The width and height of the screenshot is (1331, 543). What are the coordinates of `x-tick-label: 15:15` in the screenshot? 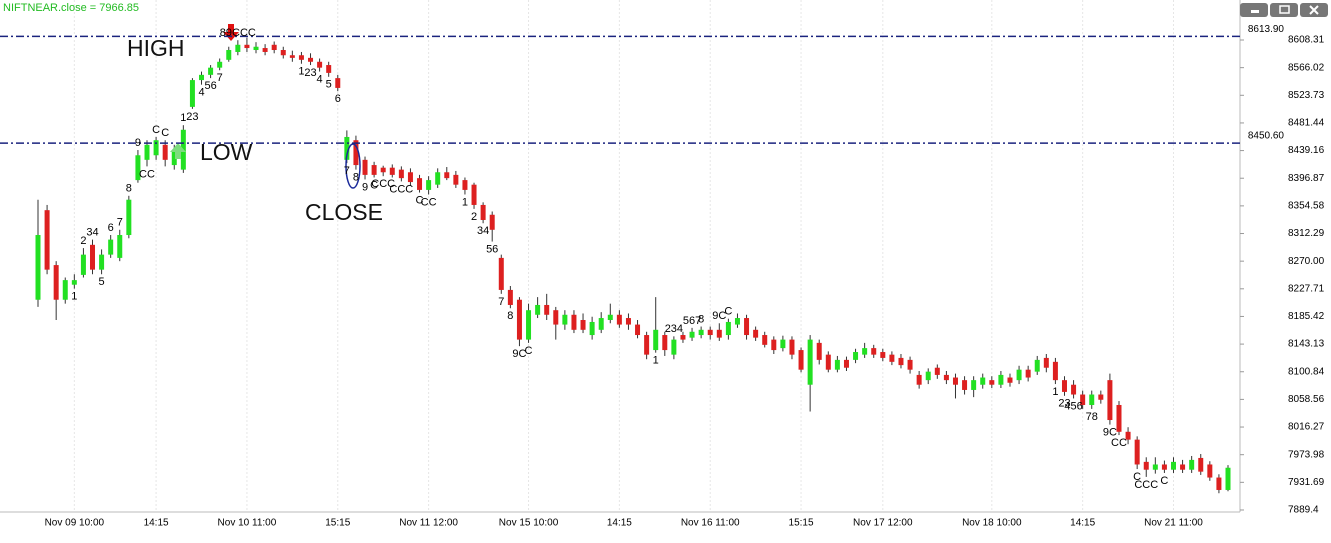 It's located at (337, 523).